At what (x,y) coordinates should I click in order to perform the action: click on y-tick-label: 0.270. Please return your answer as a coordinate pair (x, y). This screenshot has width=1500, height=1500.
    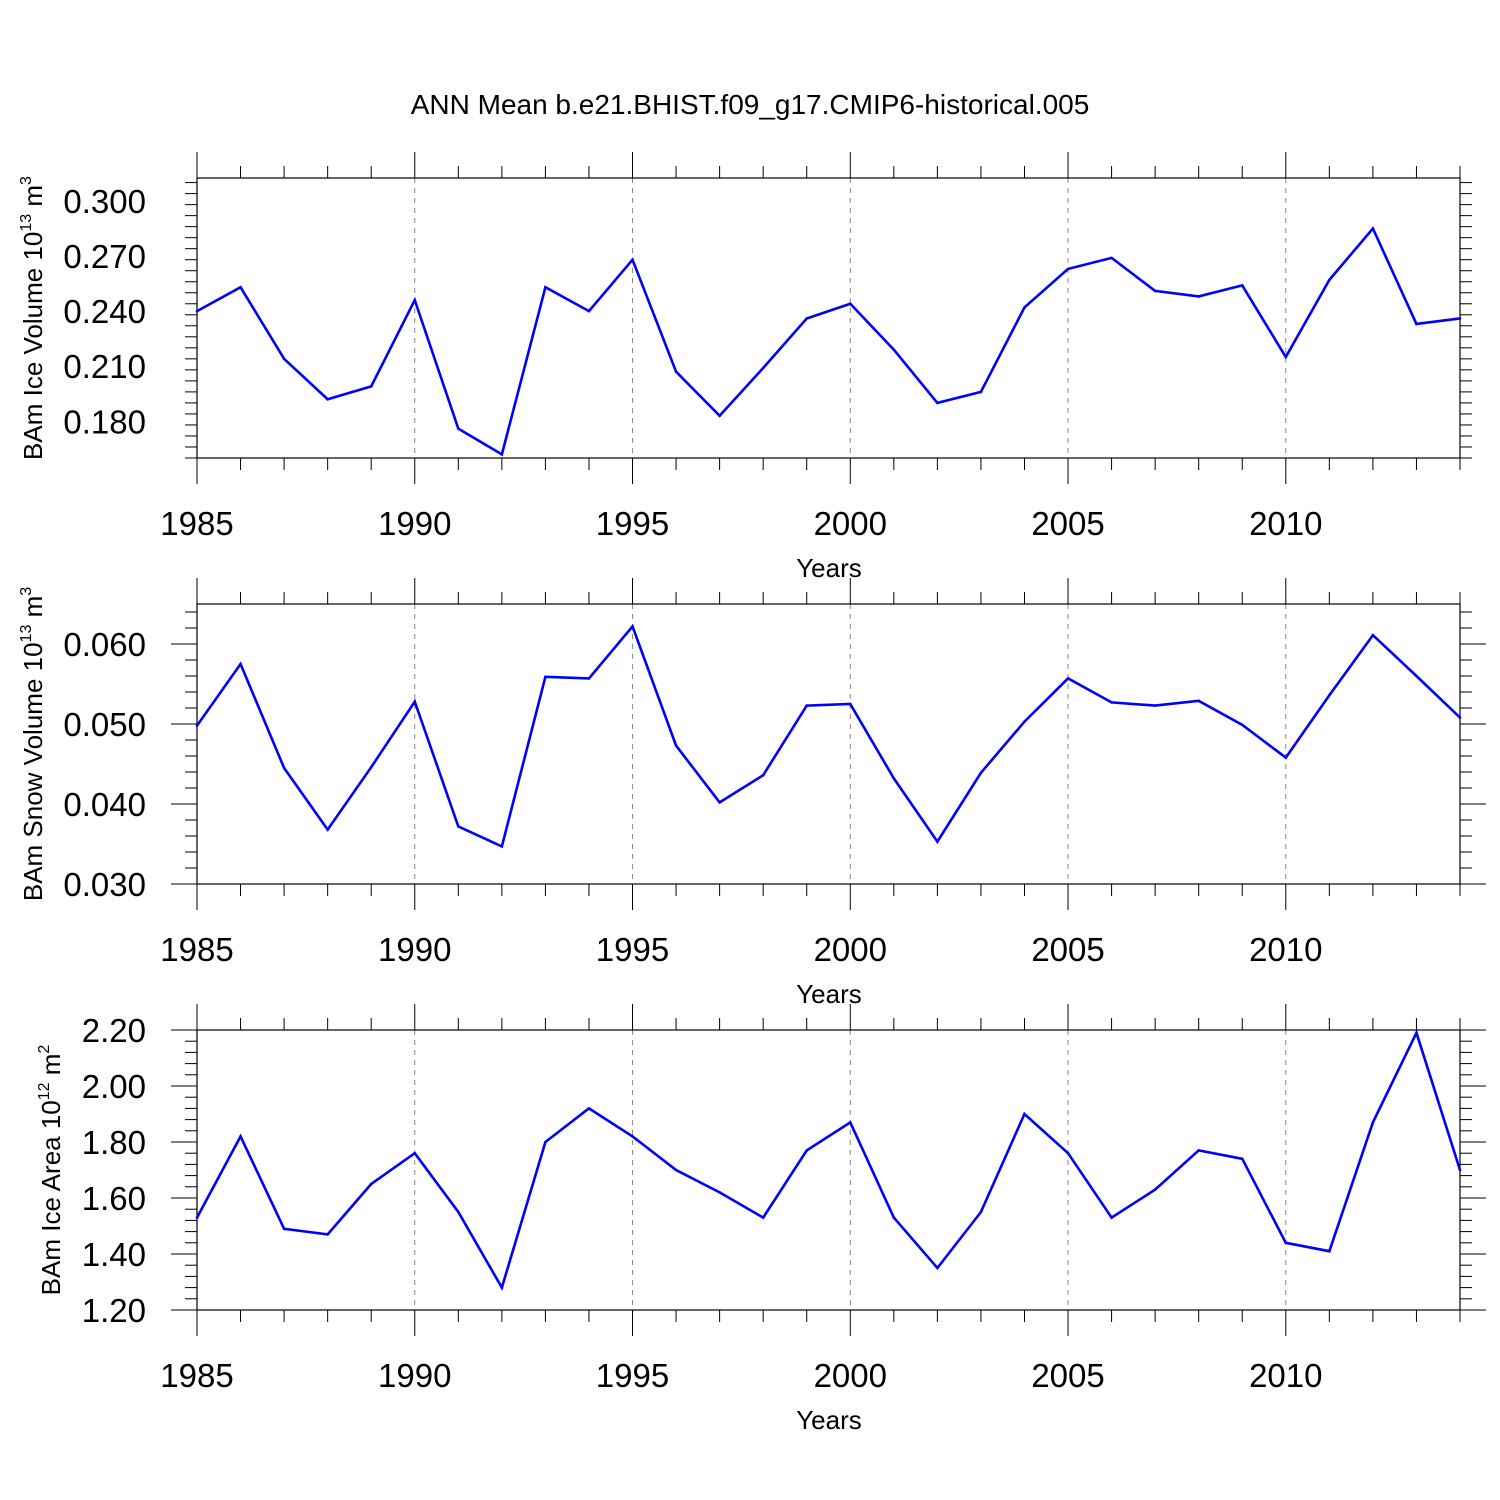
    Looking at the image, I should click on (104, 256).